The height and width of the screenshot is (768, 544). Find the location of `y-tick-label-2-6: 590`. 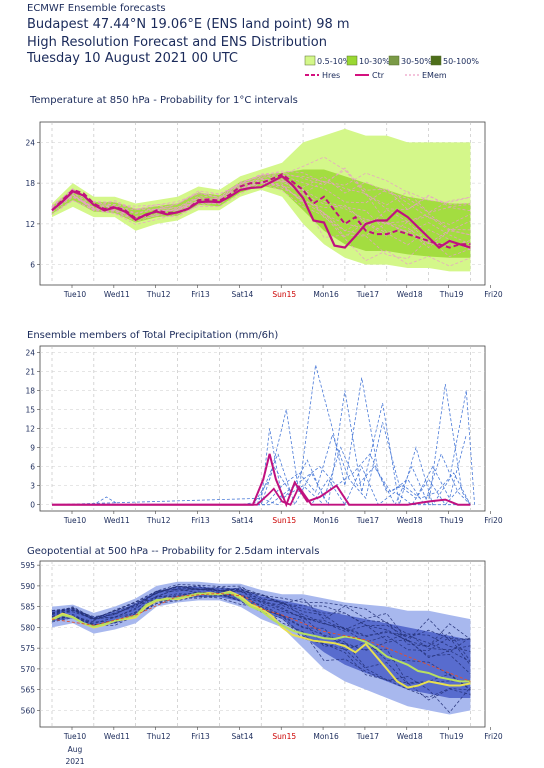

y-tick-label-2-6: 590 is located at coordinates (28, 586).